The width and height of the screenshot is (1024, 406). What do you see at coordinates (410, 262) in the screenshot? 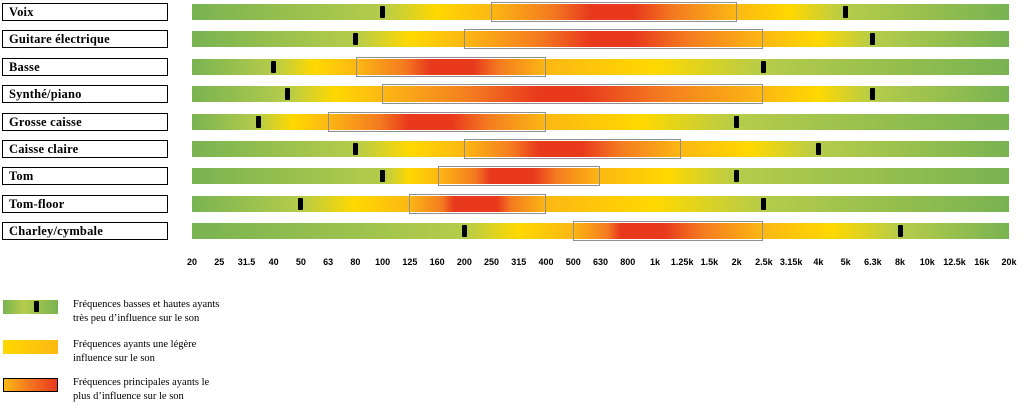
I see `axis-tick-label: 125` at bounding box center [410, 262].